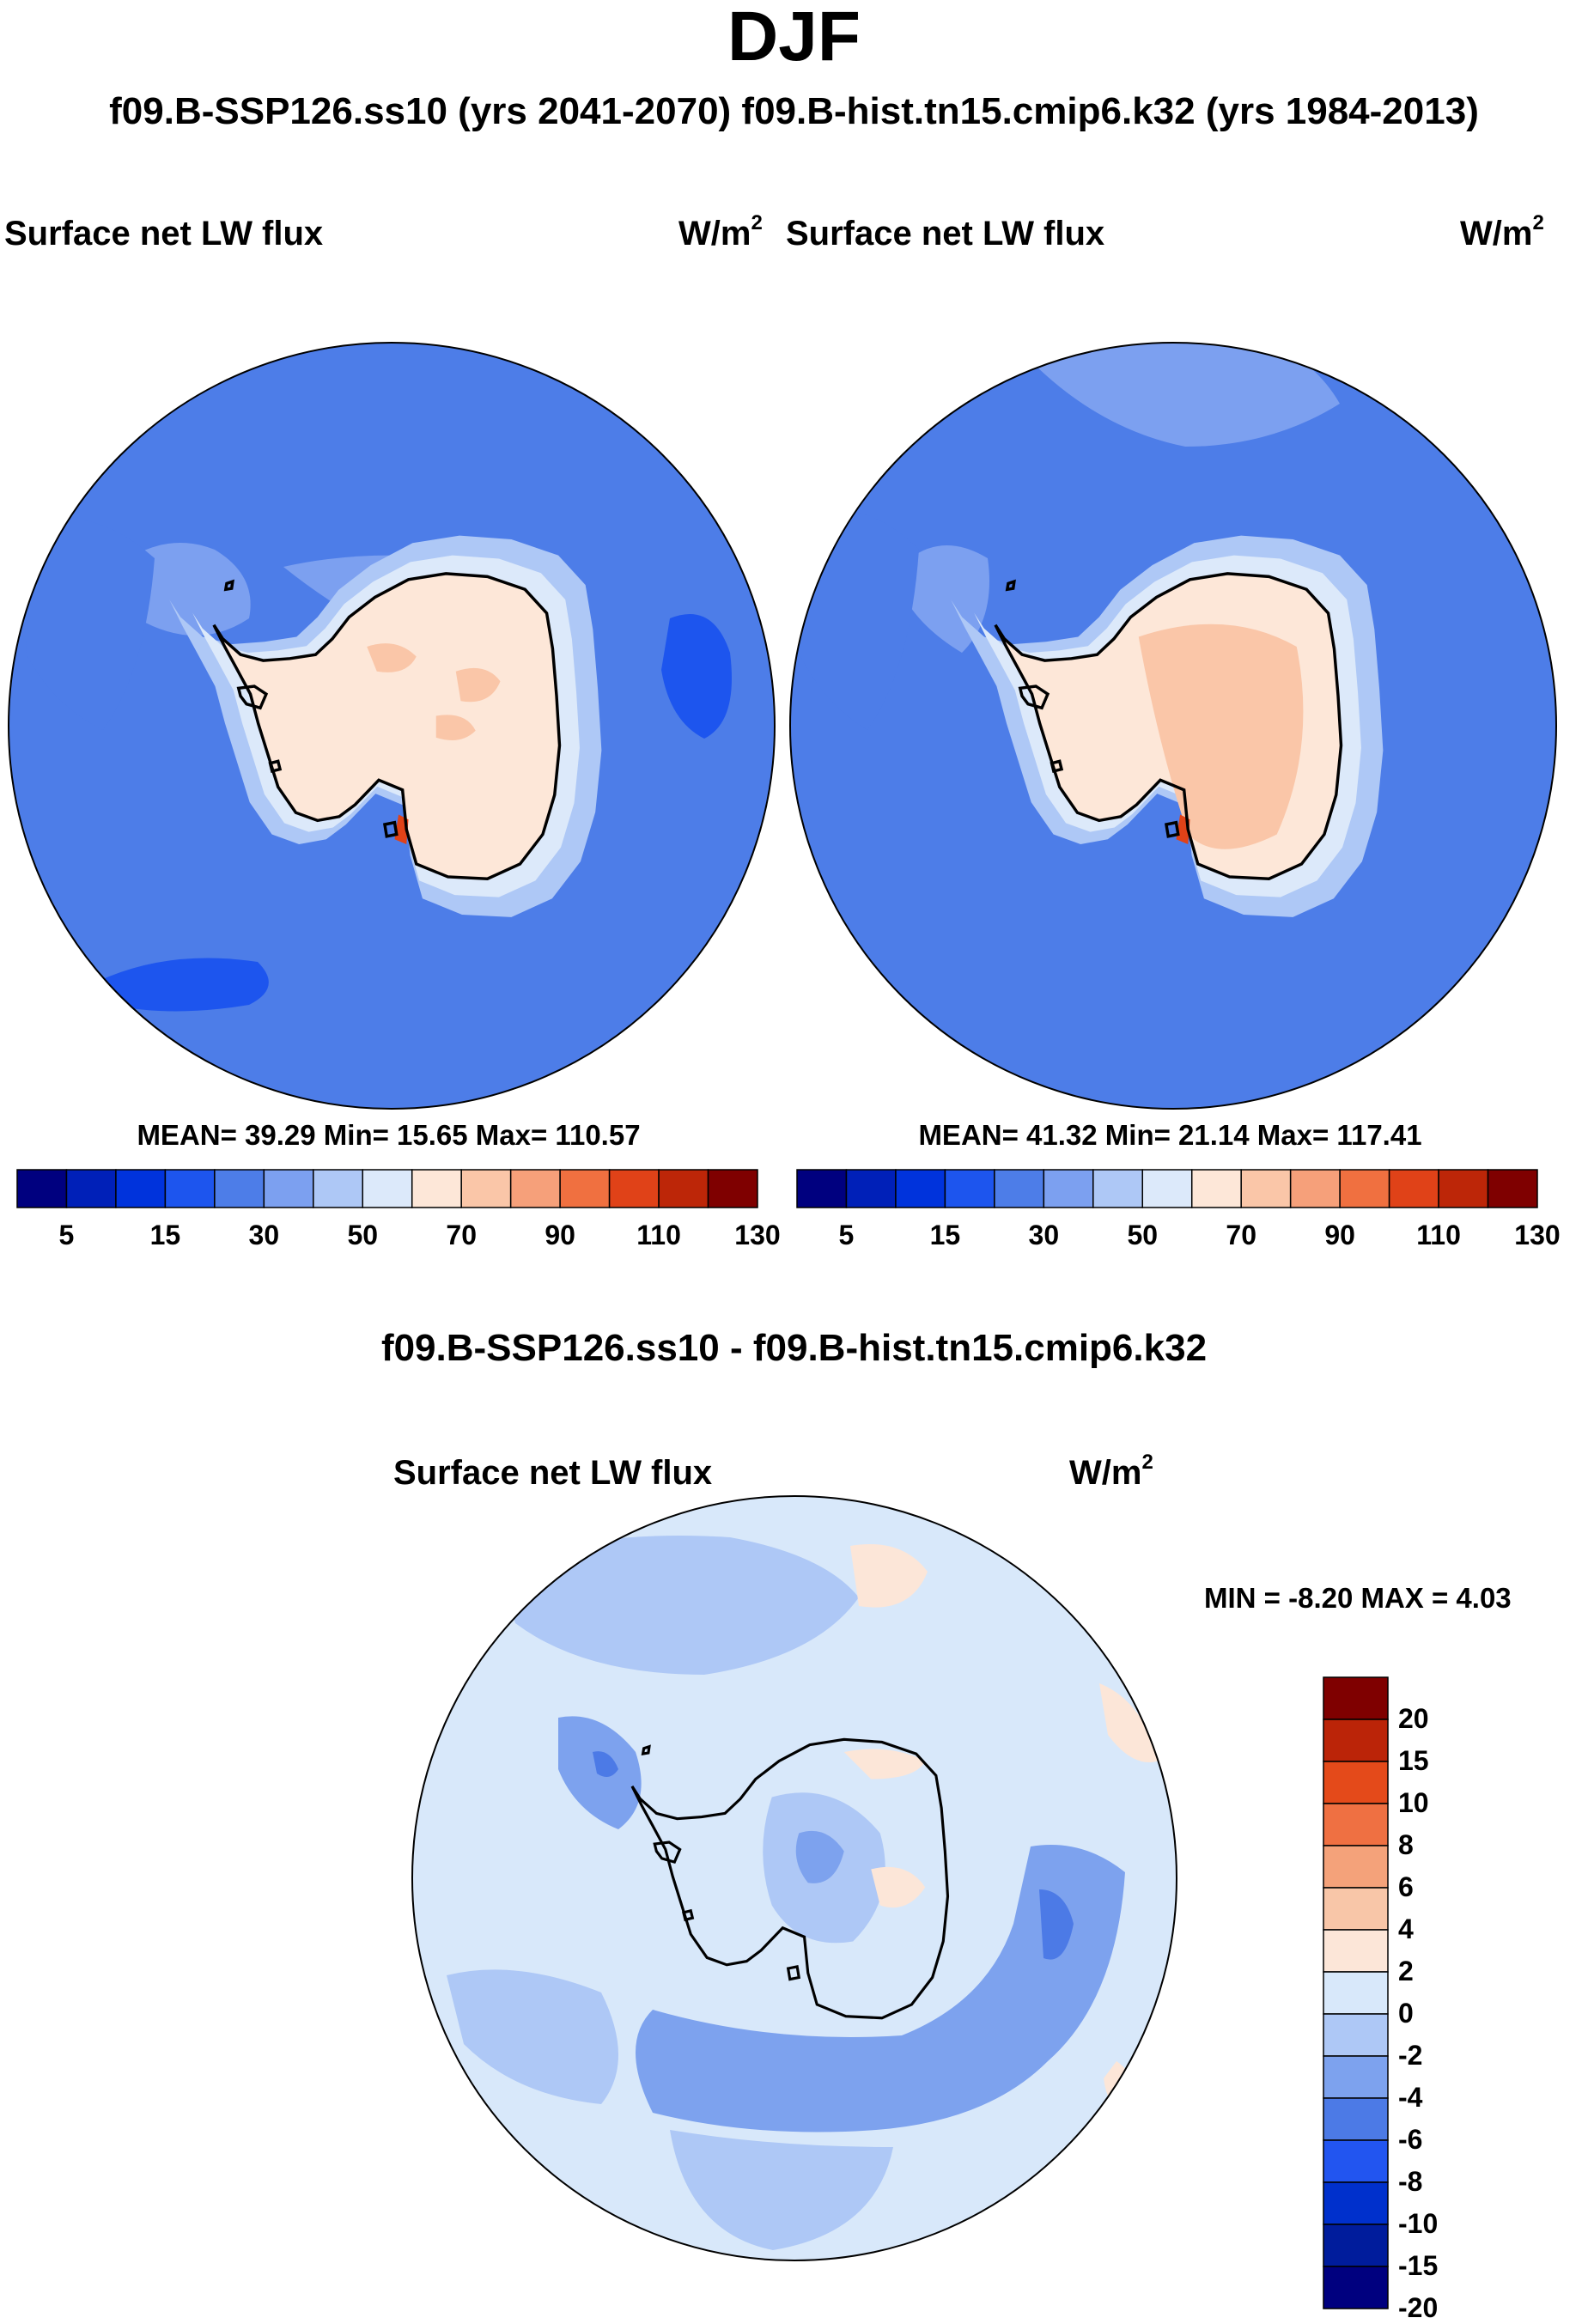 This screenshot has width=1588, height=2324. Describe the element at coordinates (363, 1235) in the screenshot. I see `panel1-colorbar-tick-label: 50` at that location.